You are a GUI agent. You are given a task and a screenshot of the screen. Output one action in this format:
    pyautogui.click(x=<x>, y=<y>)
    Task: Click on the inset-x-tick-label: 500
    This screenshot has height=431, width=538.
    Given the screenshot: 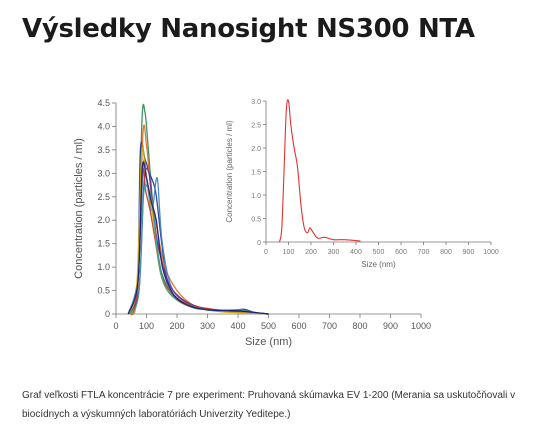 What is the action you would take?
    pyautogui.click(x=379, y=252)
    